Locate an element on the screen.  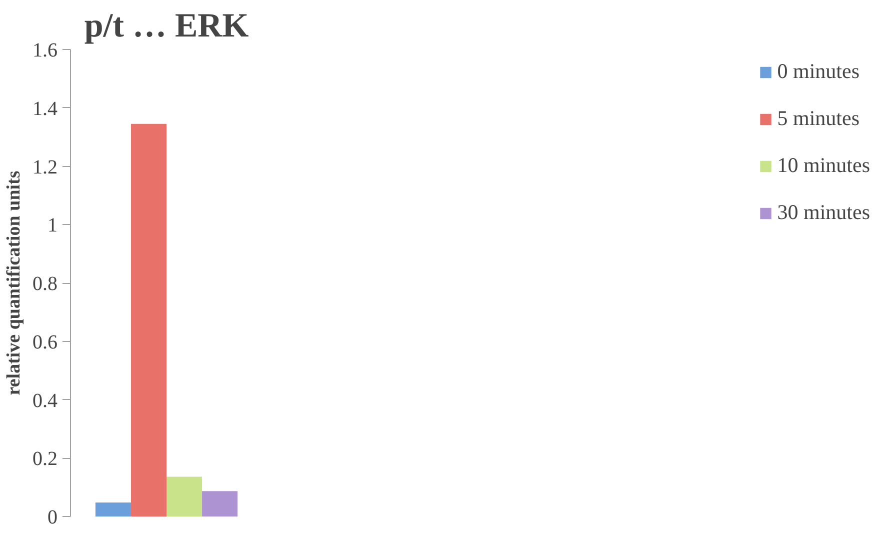
y-tick-label: 1.4 is located at coordinates (45, 109).